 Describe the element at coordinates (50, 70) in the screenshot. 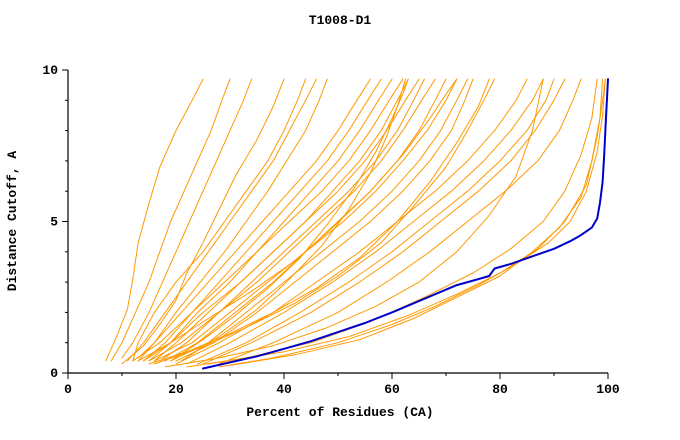

I see `y-tick-label: 10` at that location.